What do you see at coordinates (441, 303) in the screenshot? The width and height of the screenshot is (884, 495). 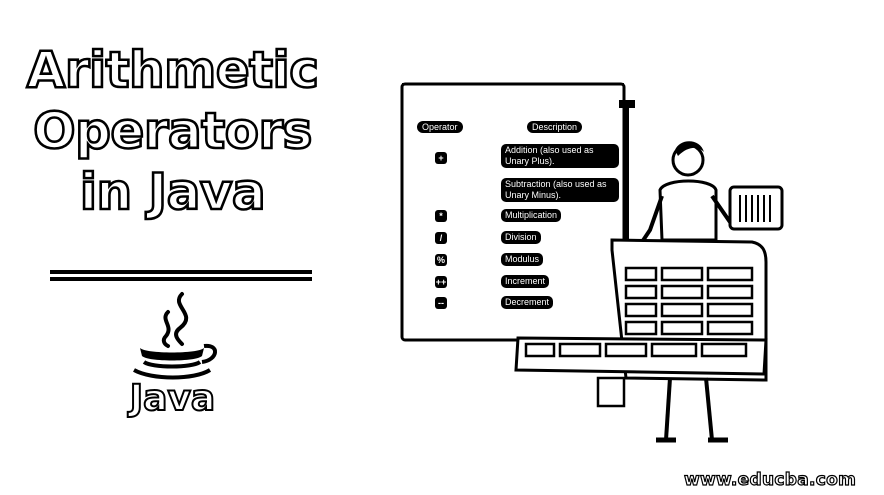 I see `operator-symbol-decrement: --` at bounding box center [441, 303].